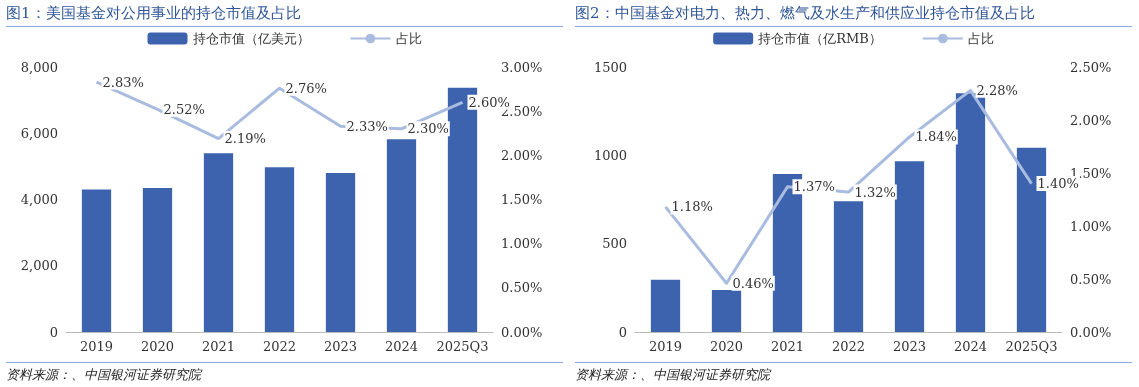 The width and height of the screenshot is (1139, 387). What do you see at coordinates (875, 192) in the screenshot?
I see `data-label: 1.32%` at bounding box center [875, 192].